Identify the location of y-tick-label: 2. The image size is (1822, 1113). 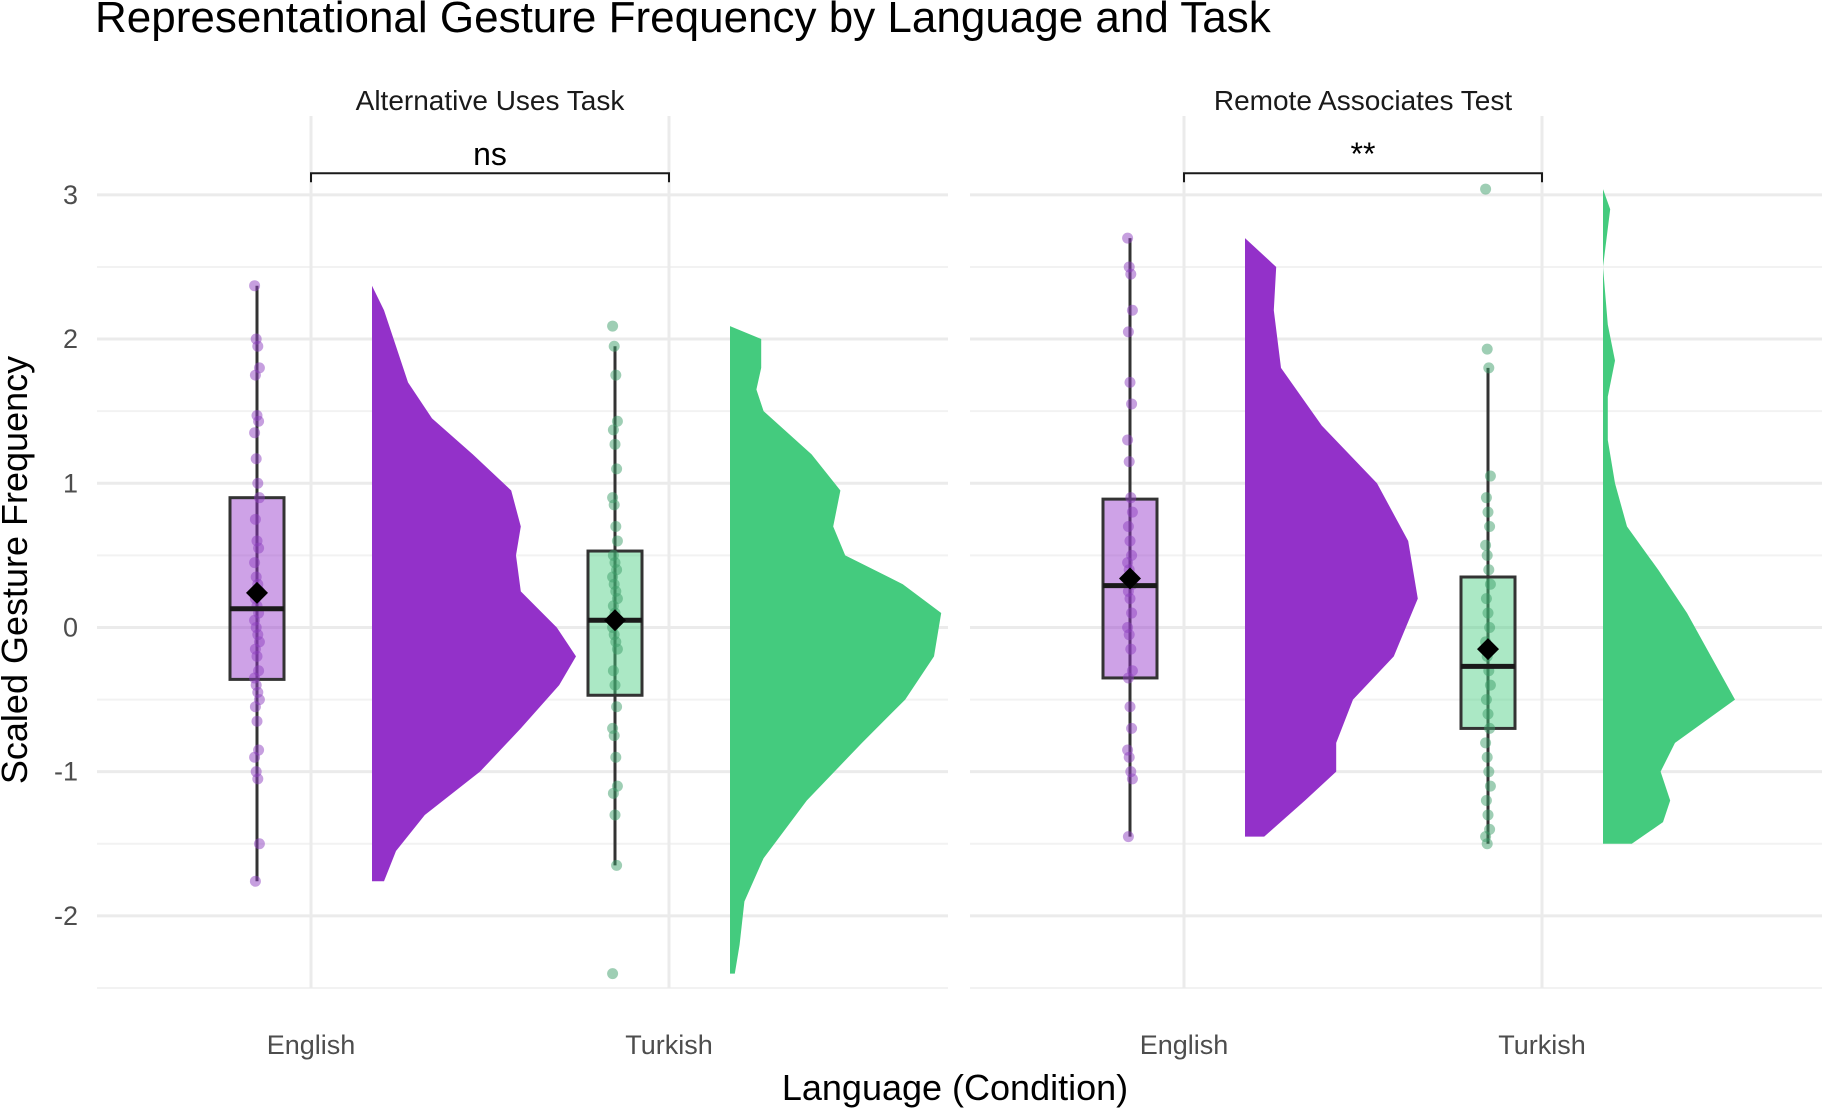
(70, 339).